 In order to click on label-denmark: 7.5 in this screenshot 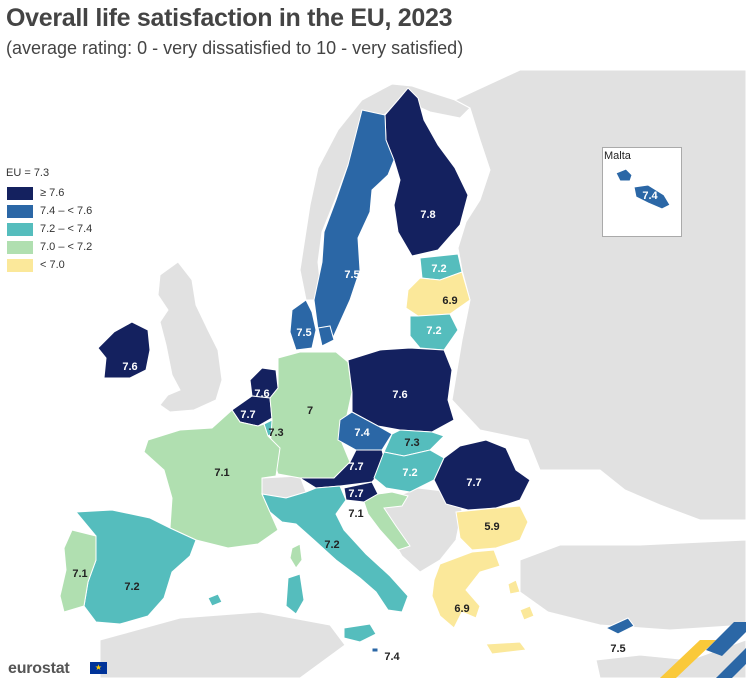, I will do `click(303, 333)`.